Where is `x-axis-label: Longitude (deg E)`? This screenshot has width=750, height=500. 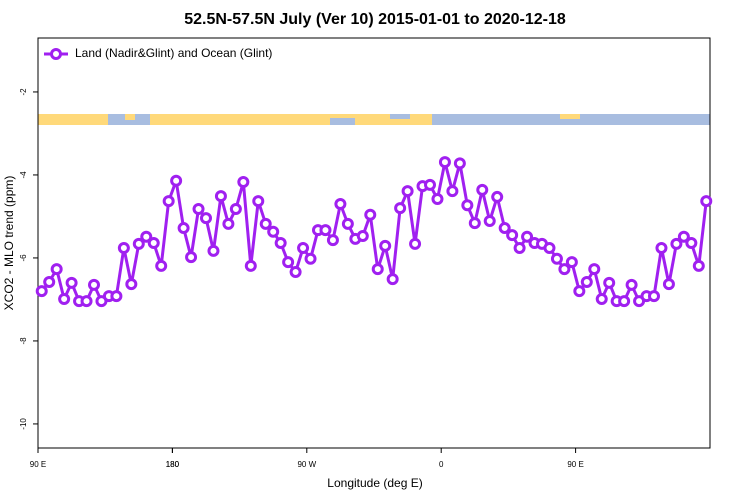
x-axis-label: Longitude (deg E) is located at coordinates (374, 483).